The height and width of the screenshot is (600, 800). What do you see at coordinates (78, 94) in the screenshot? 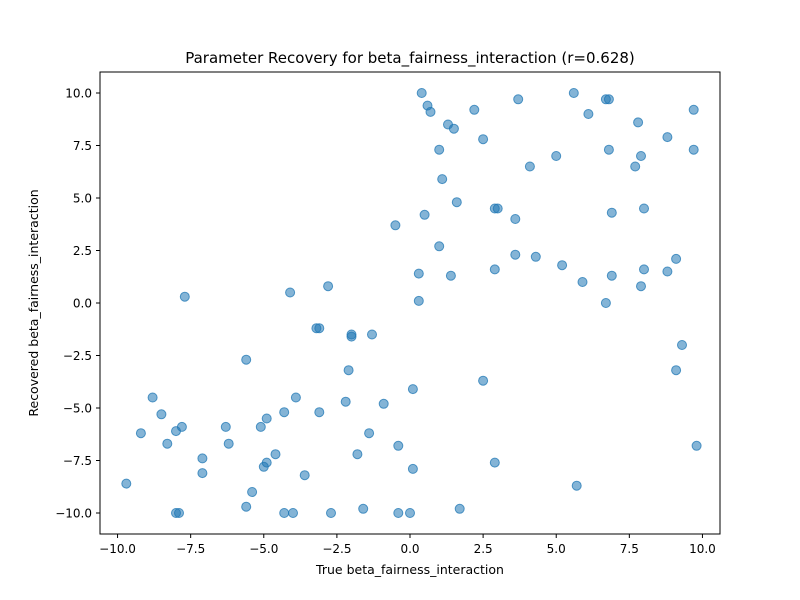
I see `y-tick-label: 10.0` at bounding box center [78, 94].